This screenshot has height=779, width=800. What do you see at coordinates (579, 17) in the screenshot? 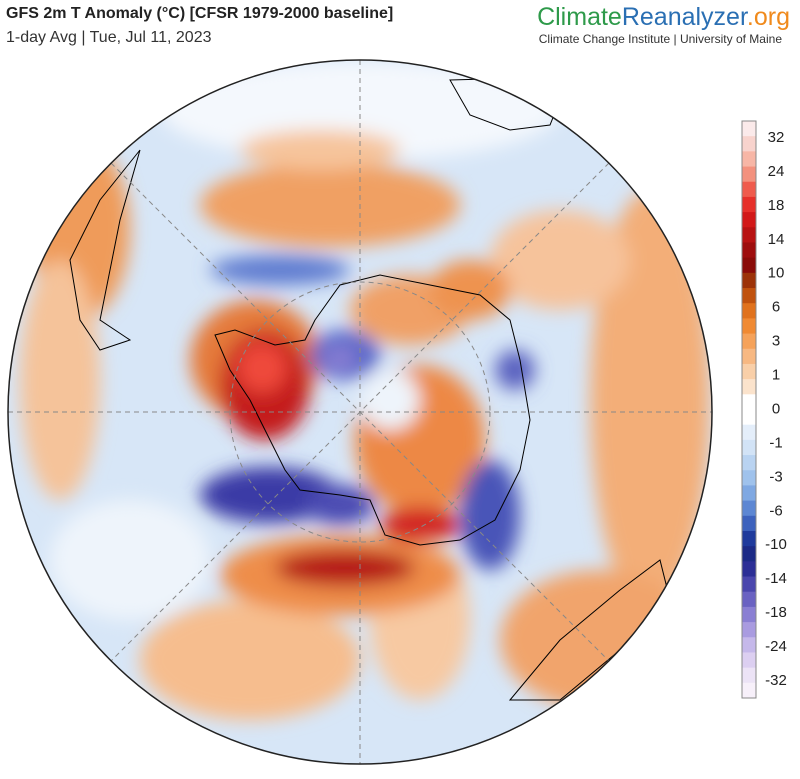
I see `brand-part: Climate` at bounding box center [579, 17].